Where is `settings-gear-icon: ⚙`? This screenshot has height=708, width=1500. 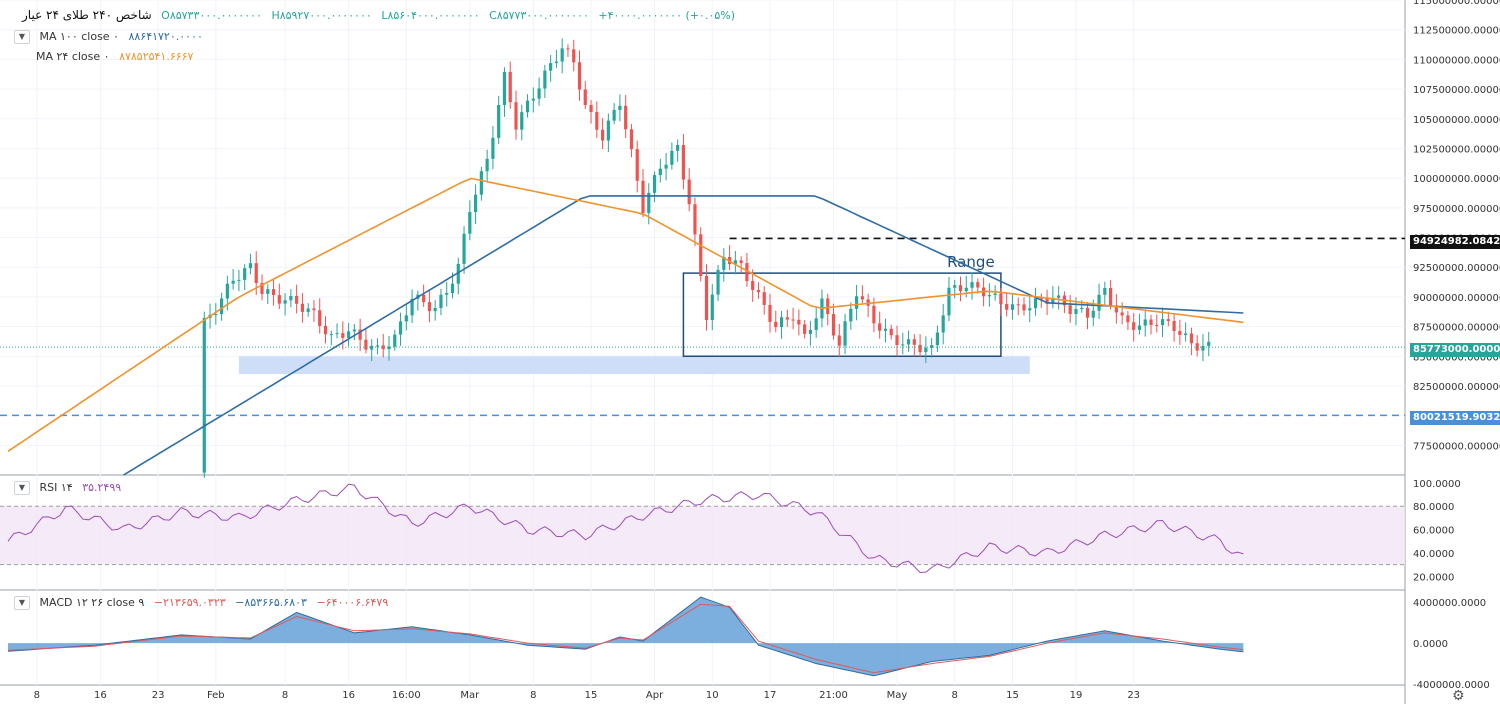
settings-gear-icon: ⚙ is located at coordinates (1458, 696).